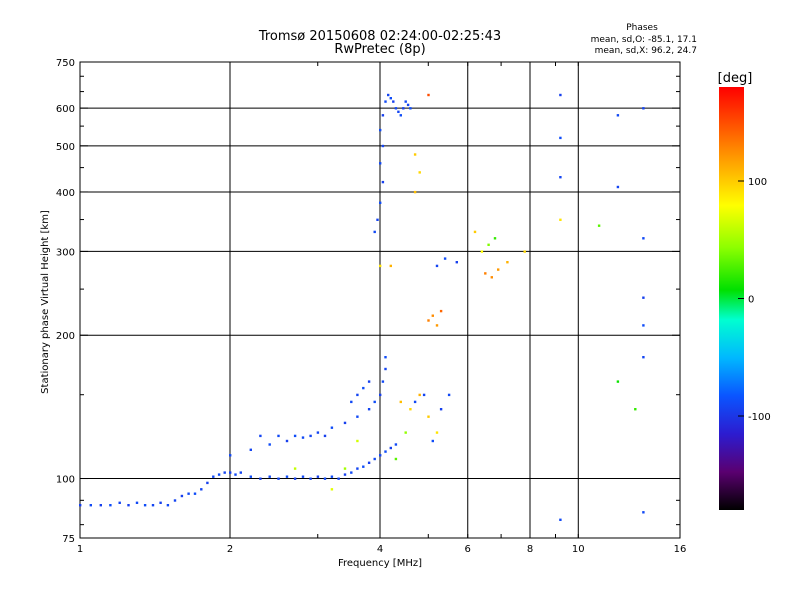 Image resolution: width=800 pixels, height=600 pixels. Describe the element at coordinates (380, 563) in the screenshot. I see `x-axis-label: Frequency [MHz]` at that location.